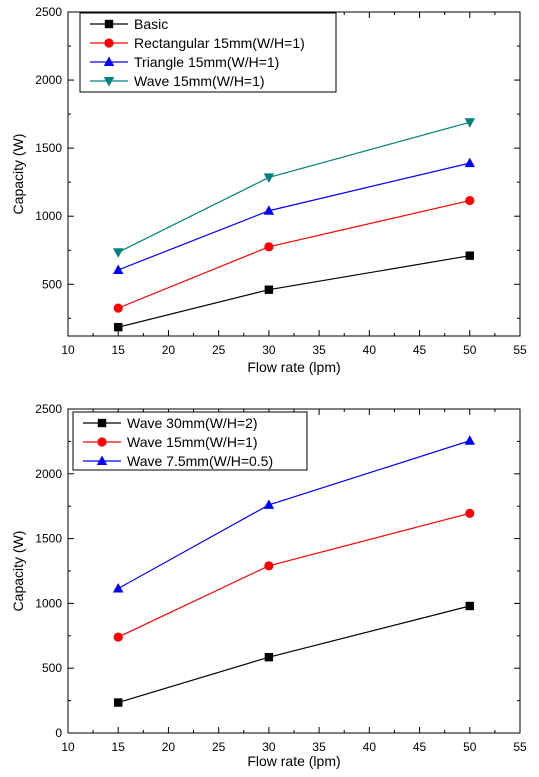  Describe the element at coordinates (206, 62) in the screenshot. I see `legend-label: Triangle 15mm(W/H=1)` at that location.